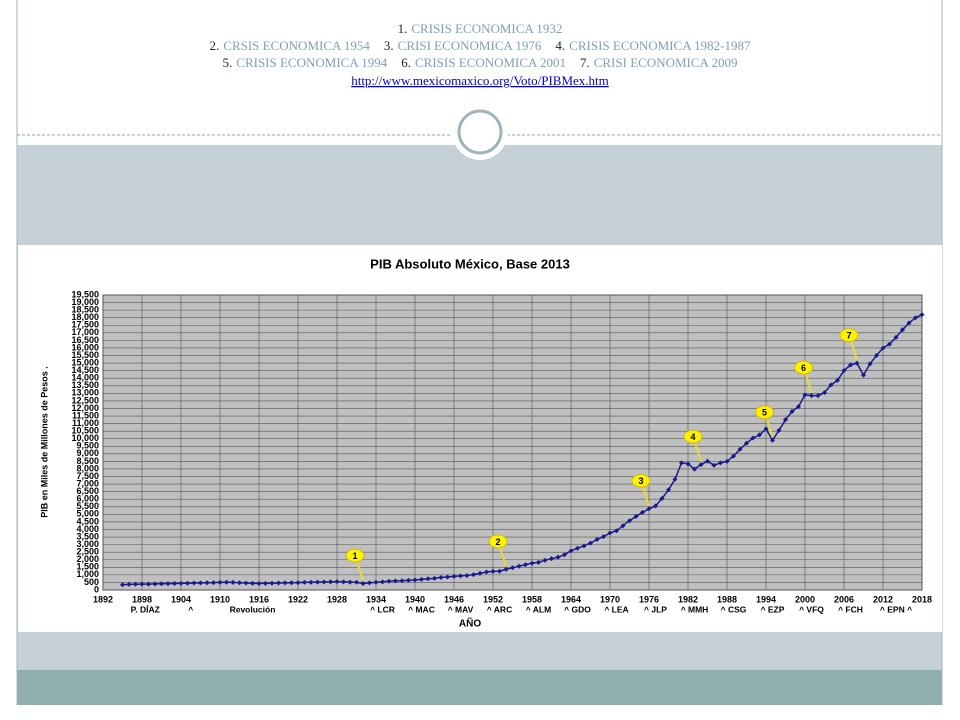 The image size is (960, 720). What do you see at coordinates (337, 599) in the screenshot?
I see `x-tick-label: 1928` at bounding box center [337, 599].